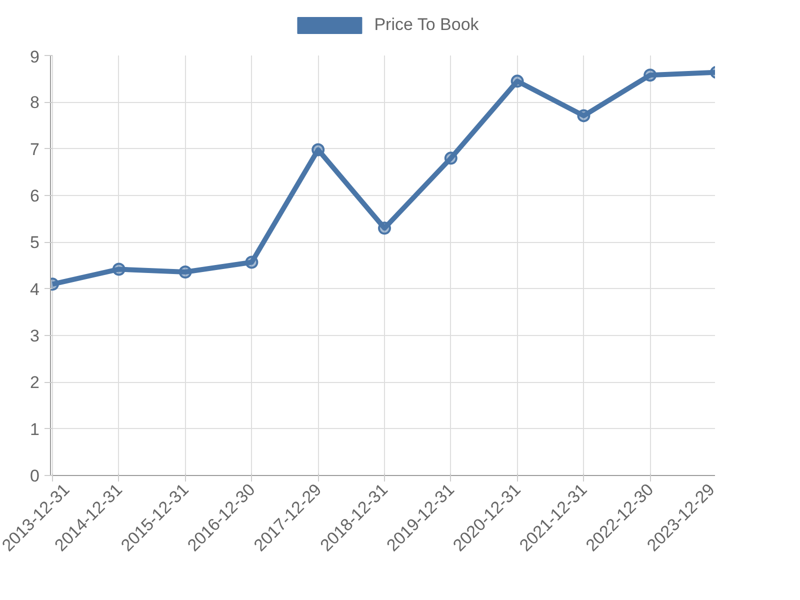 Image resolution: width=800 pixels, height=600 pixels. Describe the element at coordinates (426, 25) in the screenshot. I see `legend-label: Price To Book` at that location.